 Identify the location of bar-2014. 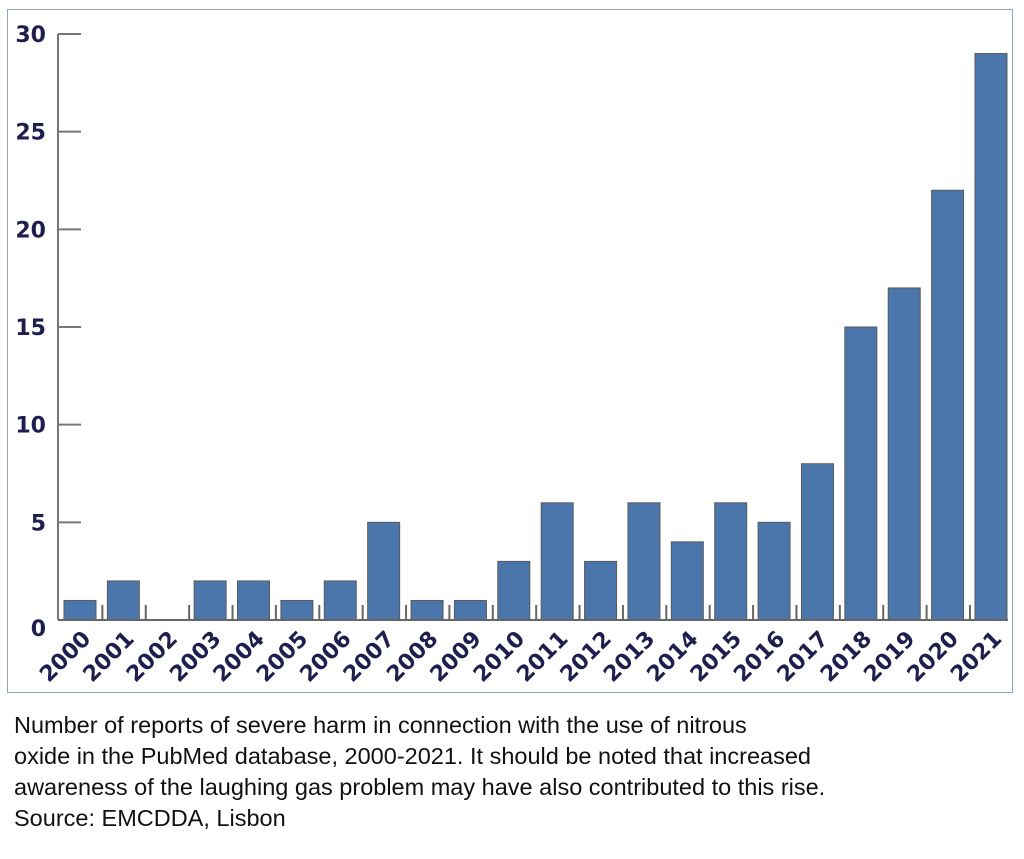
(687, 581).